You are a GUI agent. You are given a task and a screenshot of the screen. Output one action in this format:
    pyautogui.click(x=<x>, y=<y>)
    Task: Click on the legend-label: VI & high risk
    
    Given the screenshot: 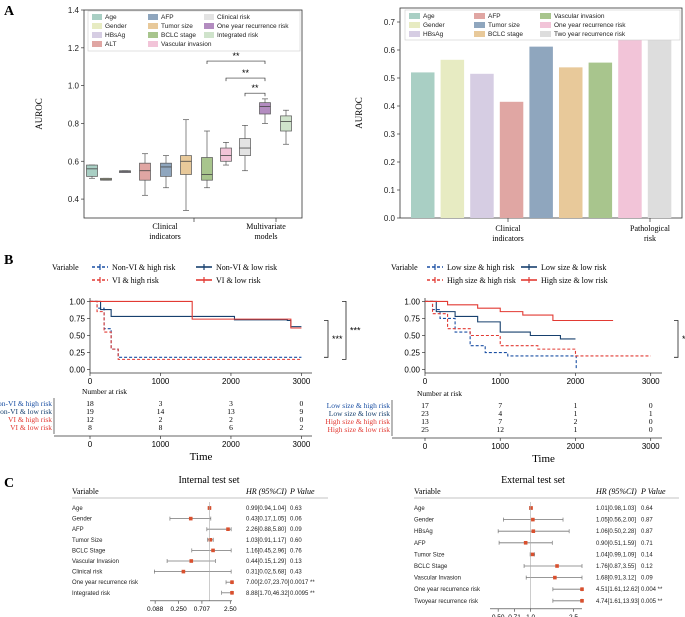 What is the action you would take?
    pyautogui.click(x=135, y=280)
    